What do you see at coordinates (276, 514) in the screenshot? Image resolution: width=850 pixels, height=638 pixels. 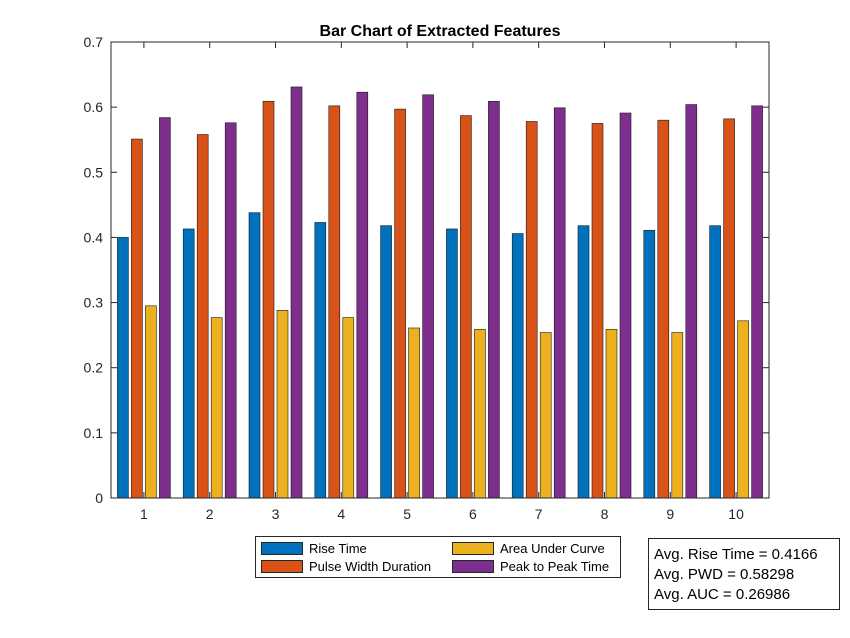 I see `x-tick-label: 3` at bounding box center [276, 514].